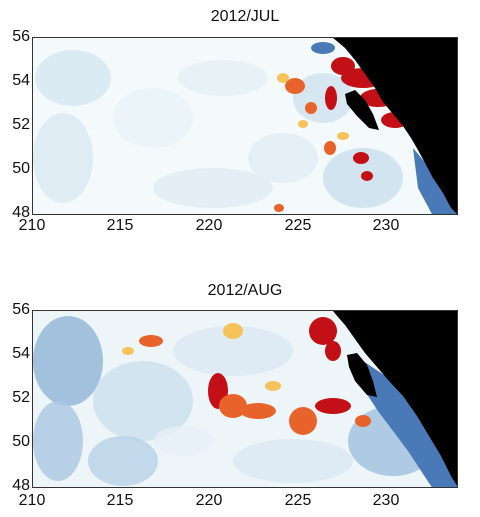 The image size is (480, 517). I want to click on panel-title: 2012/JUL, so click(245, 16).